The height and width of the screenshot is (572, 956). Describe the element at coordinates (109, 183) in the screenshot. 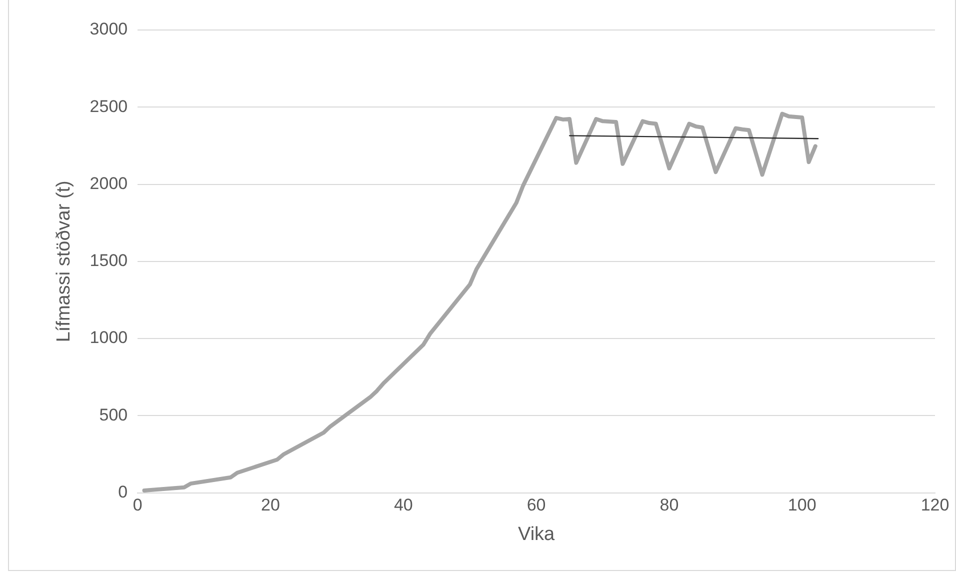

I see `y-tick-label: 2000` at that location.